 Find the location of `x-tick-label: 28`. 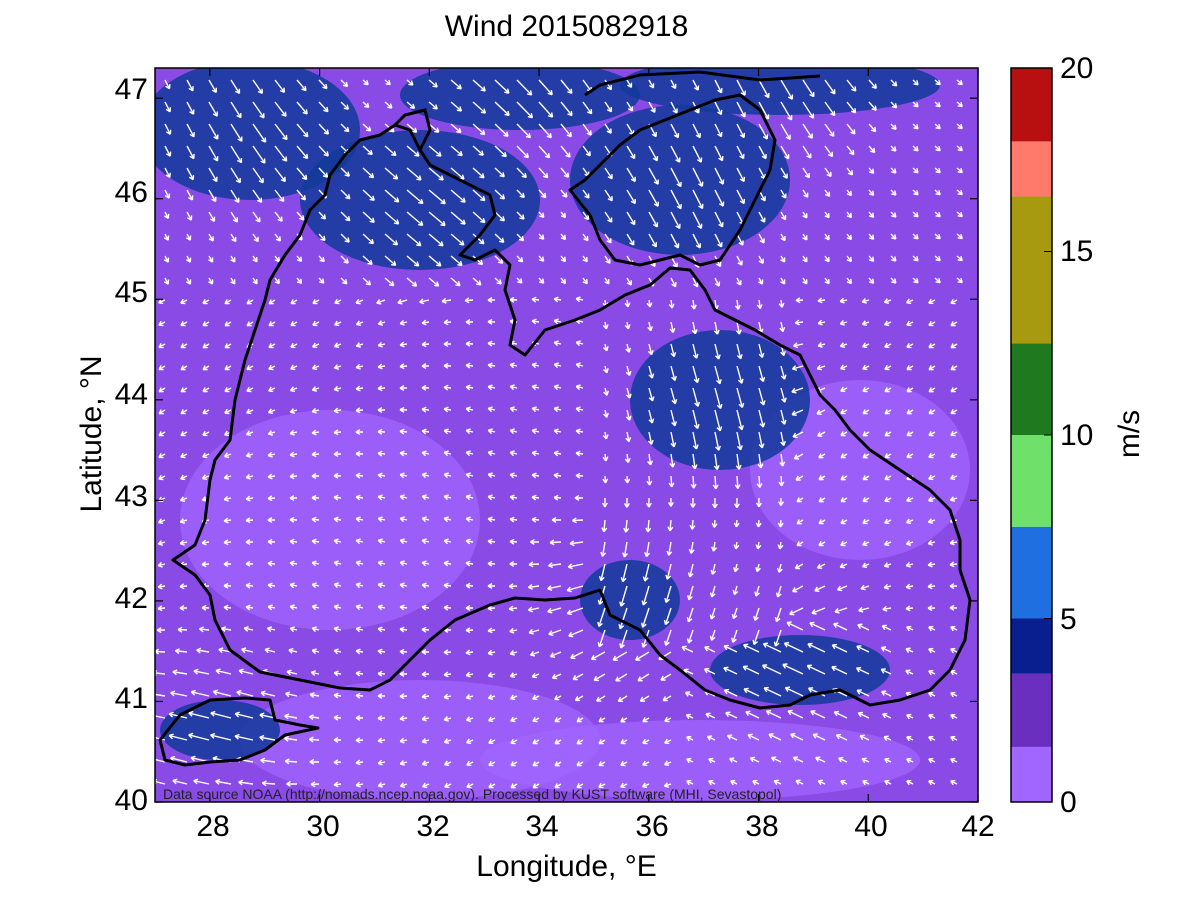

x-tick-label: 28 is located at coordinates (213, 826).